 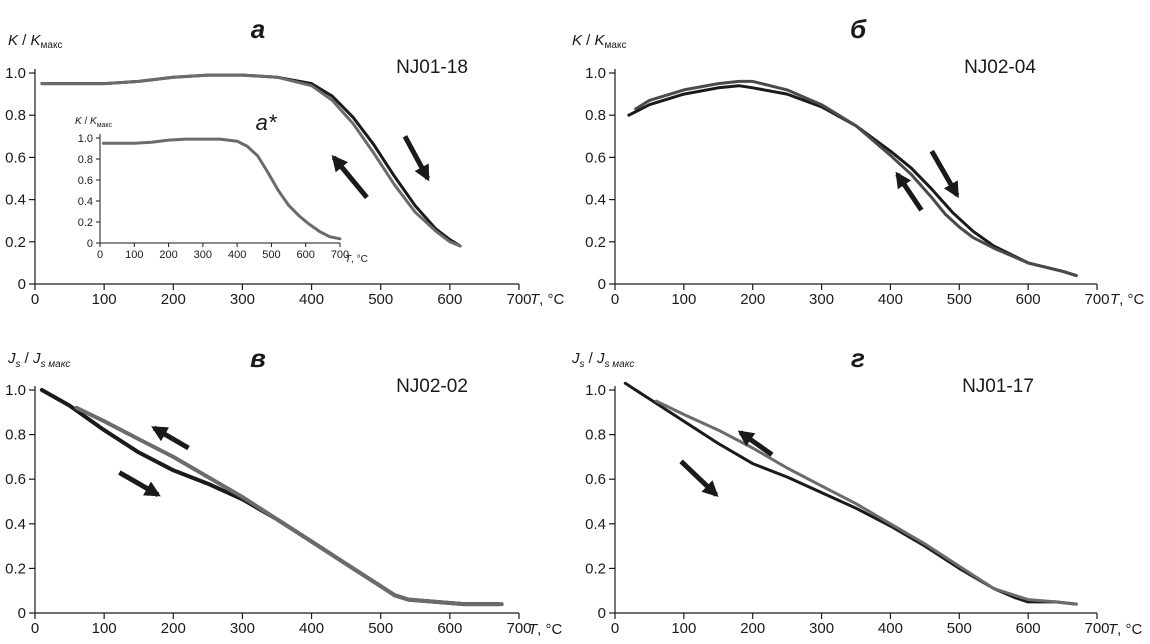 What do you see at coordinates (432, 386) in the screenshot?
I see `sample-label: NJ02-02` at bounding box center [432, 386].